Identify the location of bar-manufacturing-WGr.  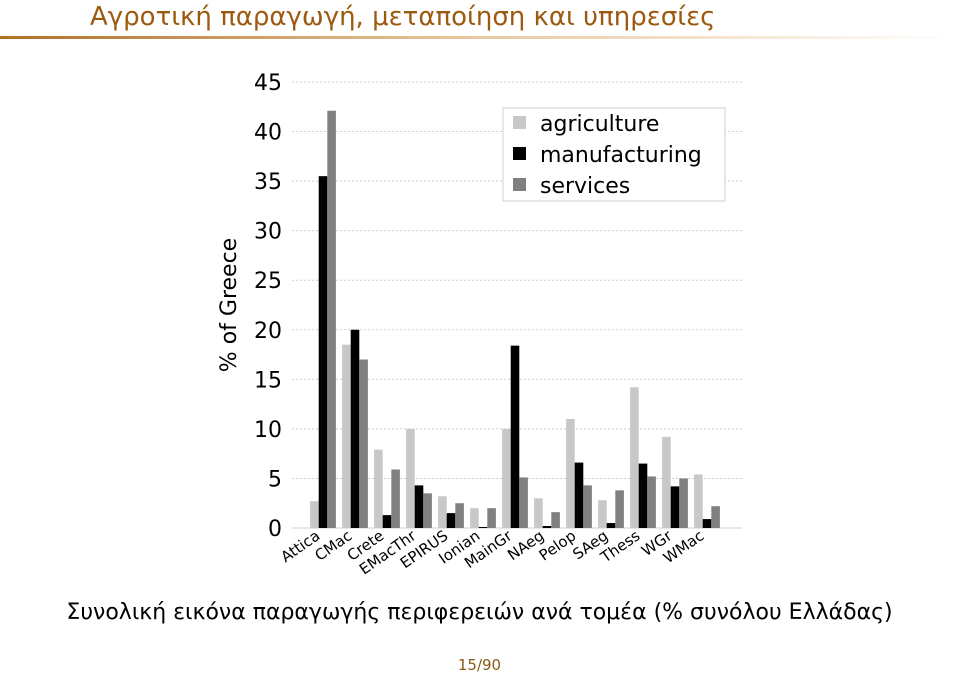
(675, 507).